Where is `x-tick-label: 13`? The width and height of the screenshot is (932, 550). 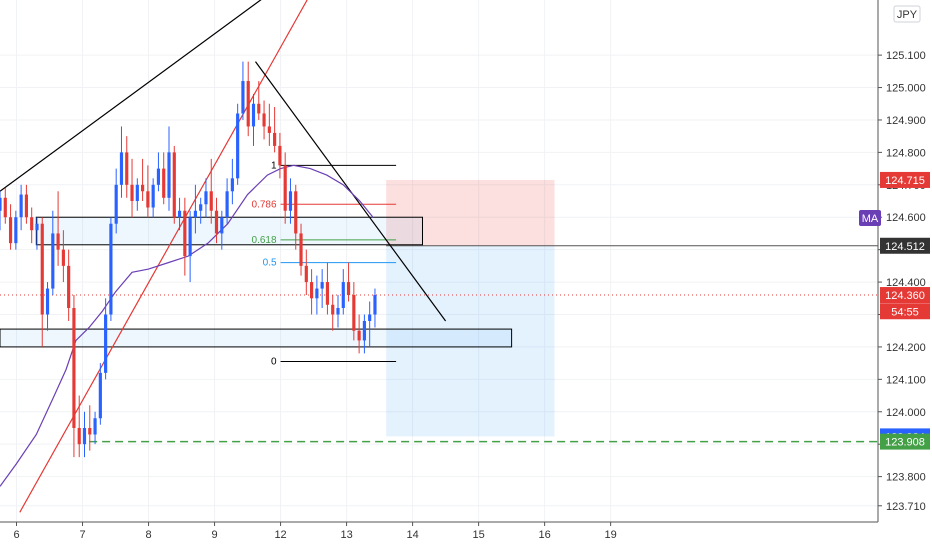 x-tick-label: 13 is located at coordinates (346, 535).